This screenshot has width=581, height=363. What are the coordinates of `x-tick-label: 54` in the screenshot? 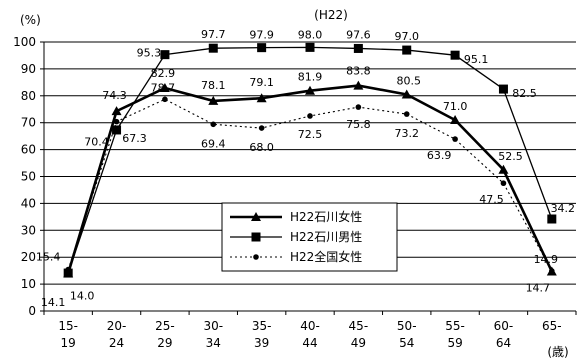 It's located at (406, 343).